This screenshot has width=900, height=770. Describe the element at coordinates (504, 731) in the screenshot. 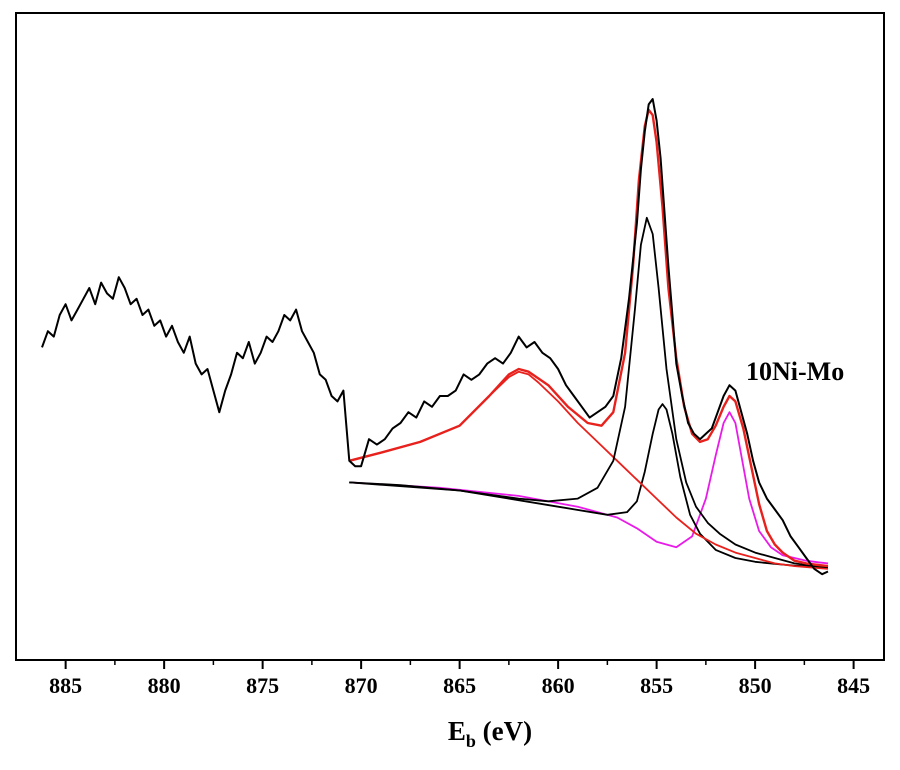

I see `x-axis-title-unit: (eV)` at that location.